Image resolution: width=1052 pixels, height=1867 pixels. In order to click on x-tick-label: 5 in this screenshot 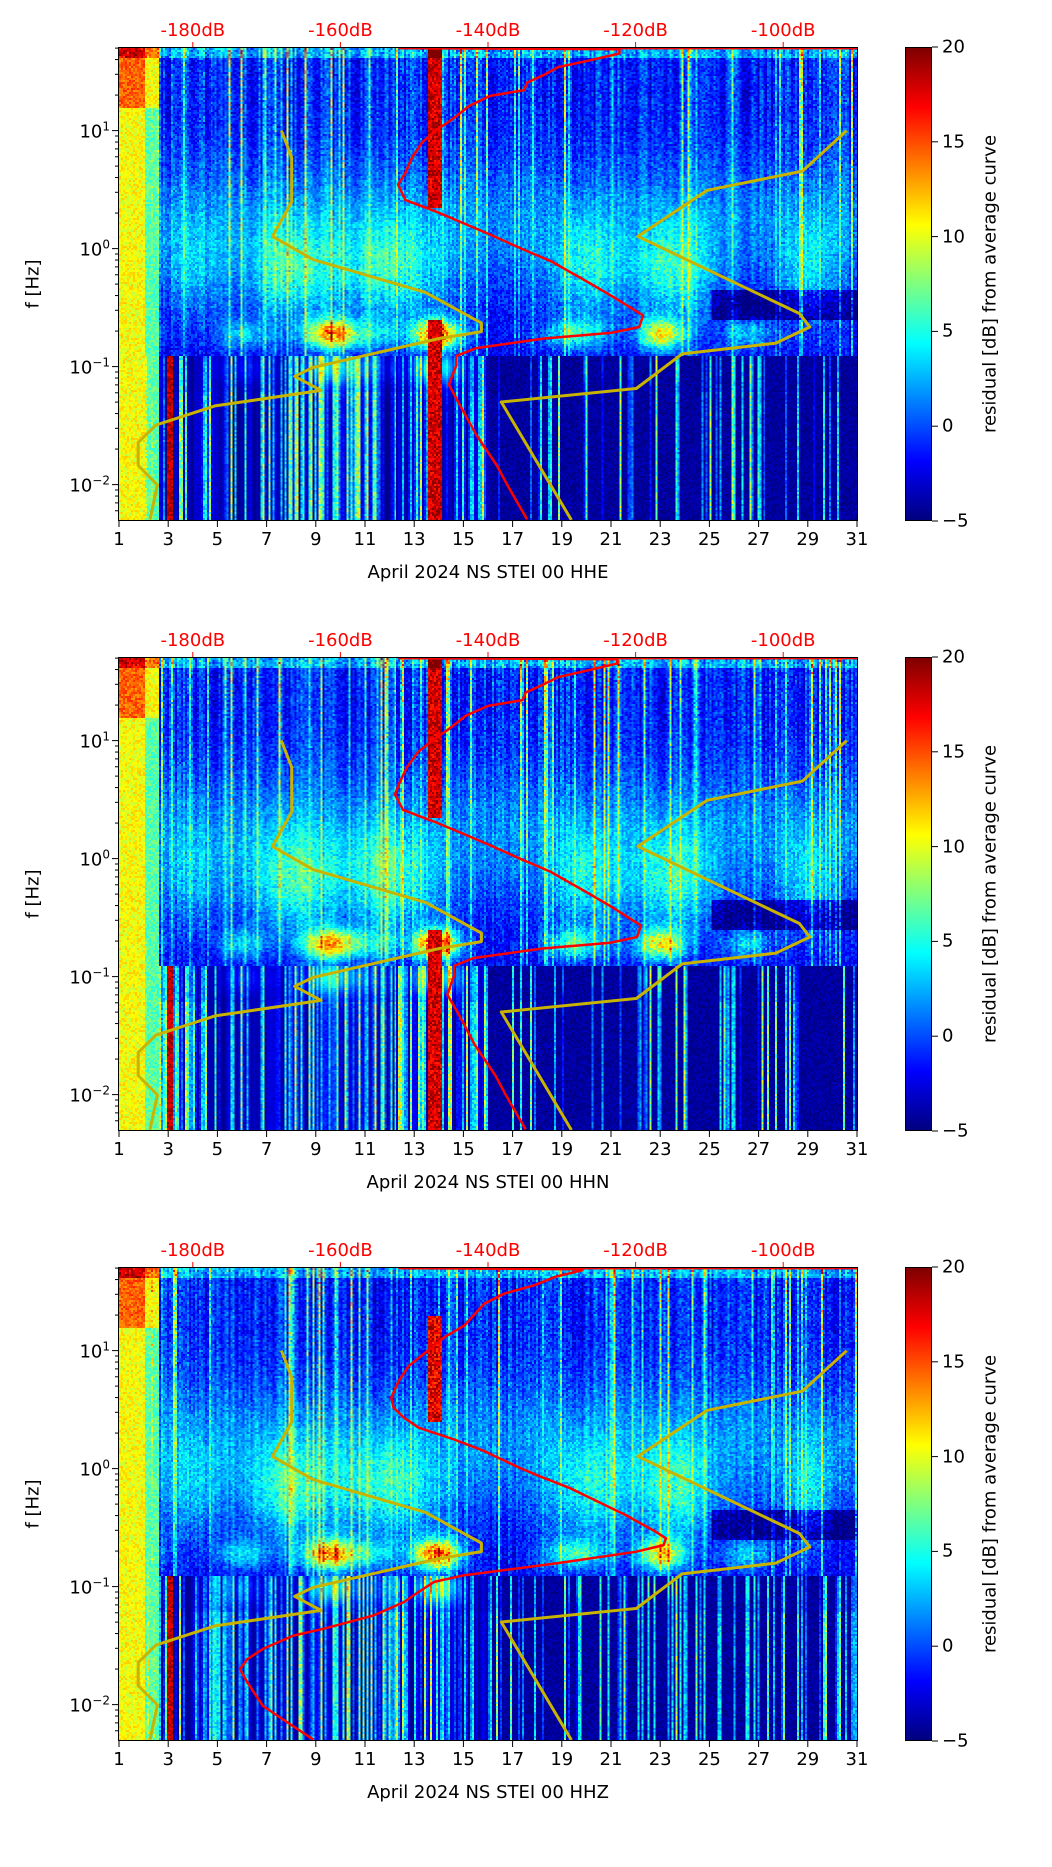, I will do `click(217, 1759)`.